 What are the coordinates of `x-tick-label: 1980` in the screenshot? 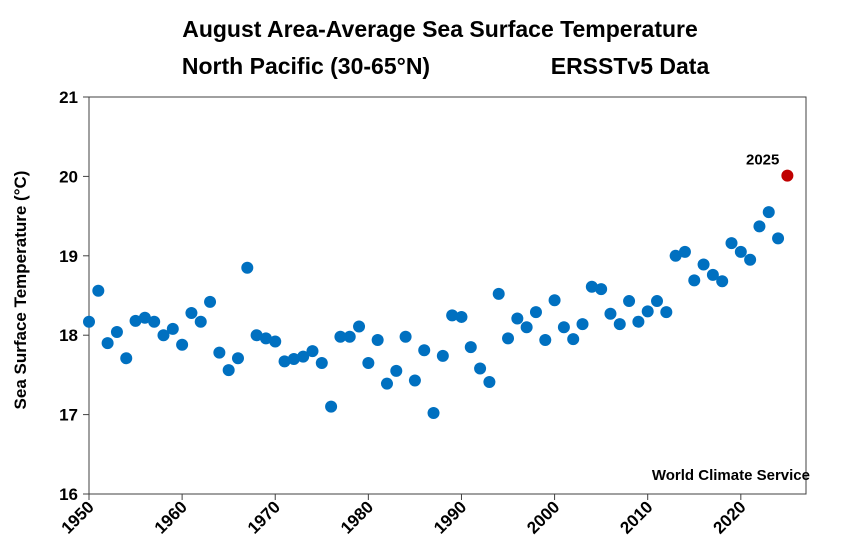 It's located at (357, 517).